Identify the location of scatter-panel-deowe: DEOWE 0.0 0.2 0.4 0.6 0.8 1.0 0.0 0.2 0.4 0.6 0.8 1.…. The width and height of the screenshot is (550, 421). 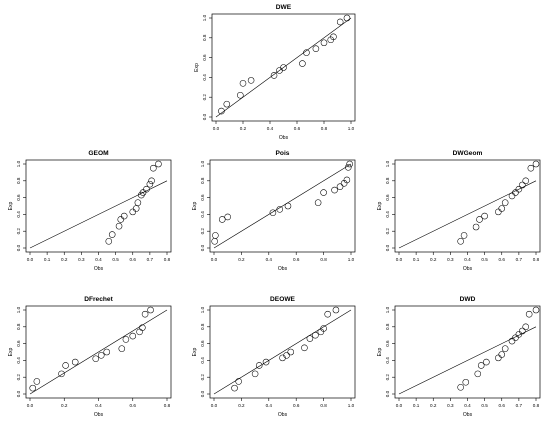
(274, 357).